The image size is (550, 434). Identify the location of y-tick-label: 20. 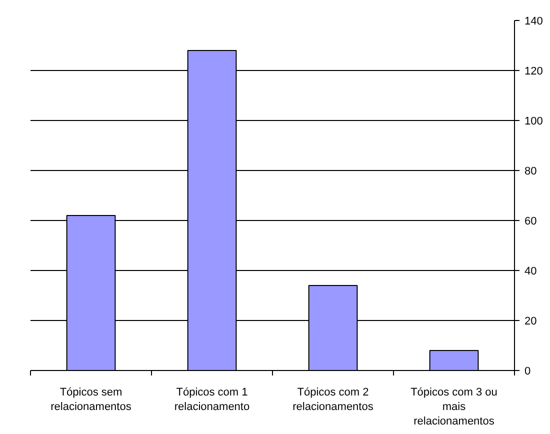
(530, 322).